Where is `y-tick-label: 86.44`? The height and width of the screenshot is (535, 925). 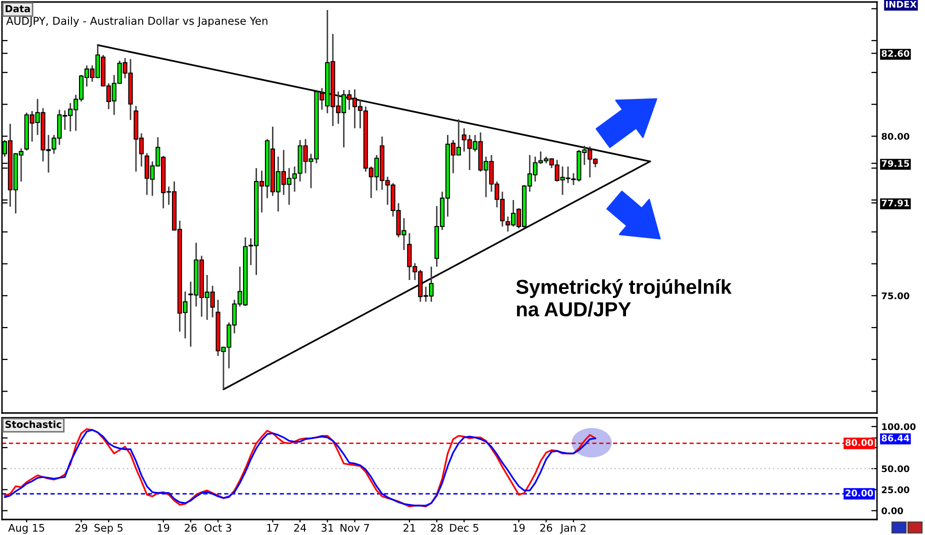 y-tick-label: 86.44 is located at coordinates (896, 438).